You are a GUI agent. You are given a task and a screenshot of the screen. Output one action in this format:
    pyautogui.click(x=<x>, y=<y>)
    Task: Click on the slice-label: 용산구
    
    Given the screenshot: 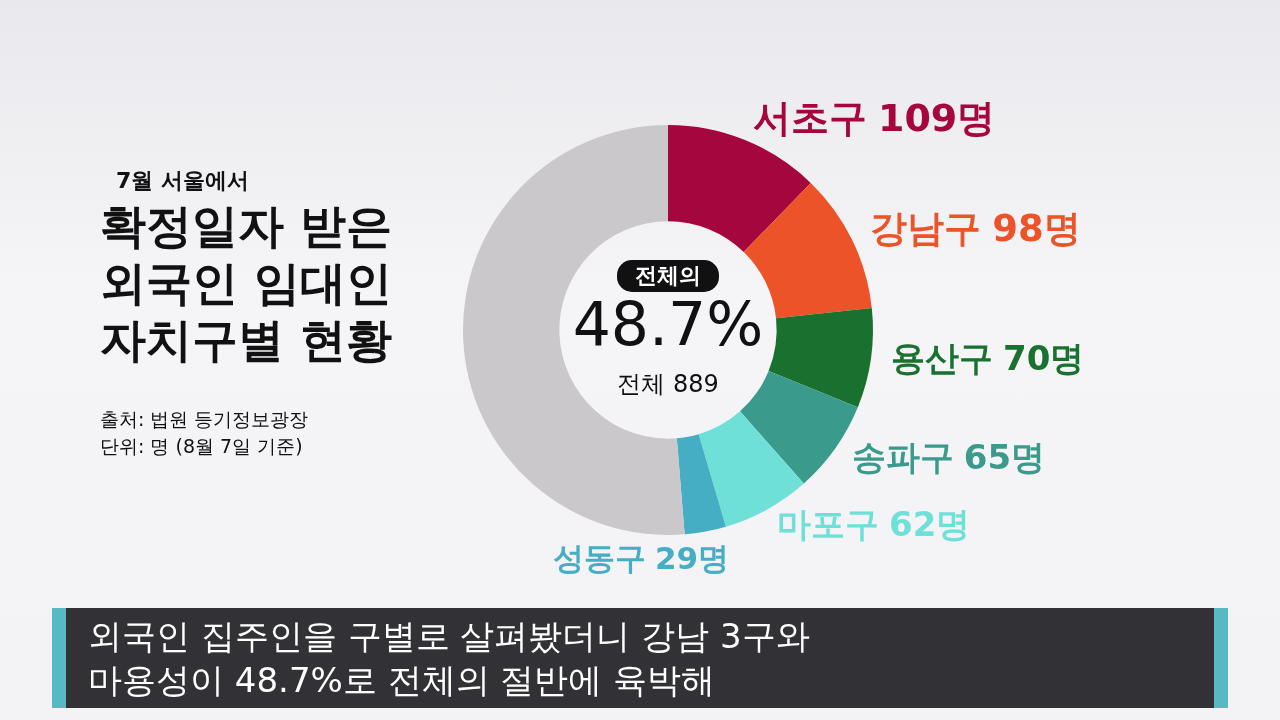 What is the action you would take?
    pyautogui.click(x=941, y=358)
    